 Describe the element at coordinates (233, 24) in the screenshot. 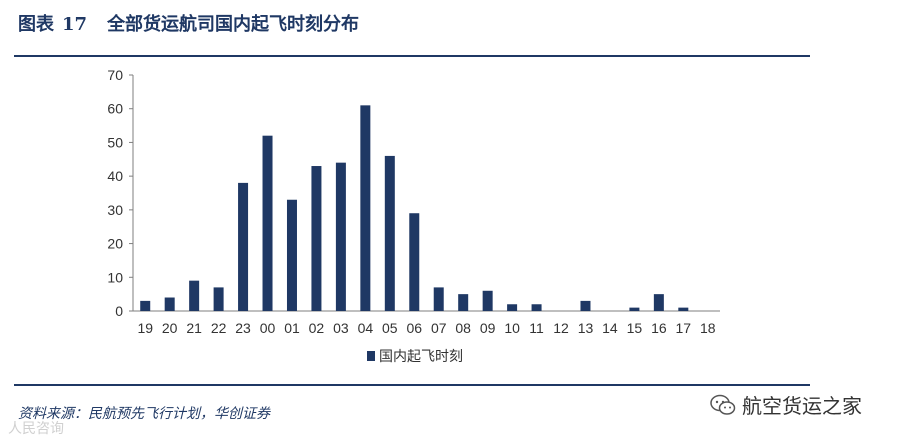

I see `figure-title-text: 全部货运航司国内起飞时刻分布` at that location.